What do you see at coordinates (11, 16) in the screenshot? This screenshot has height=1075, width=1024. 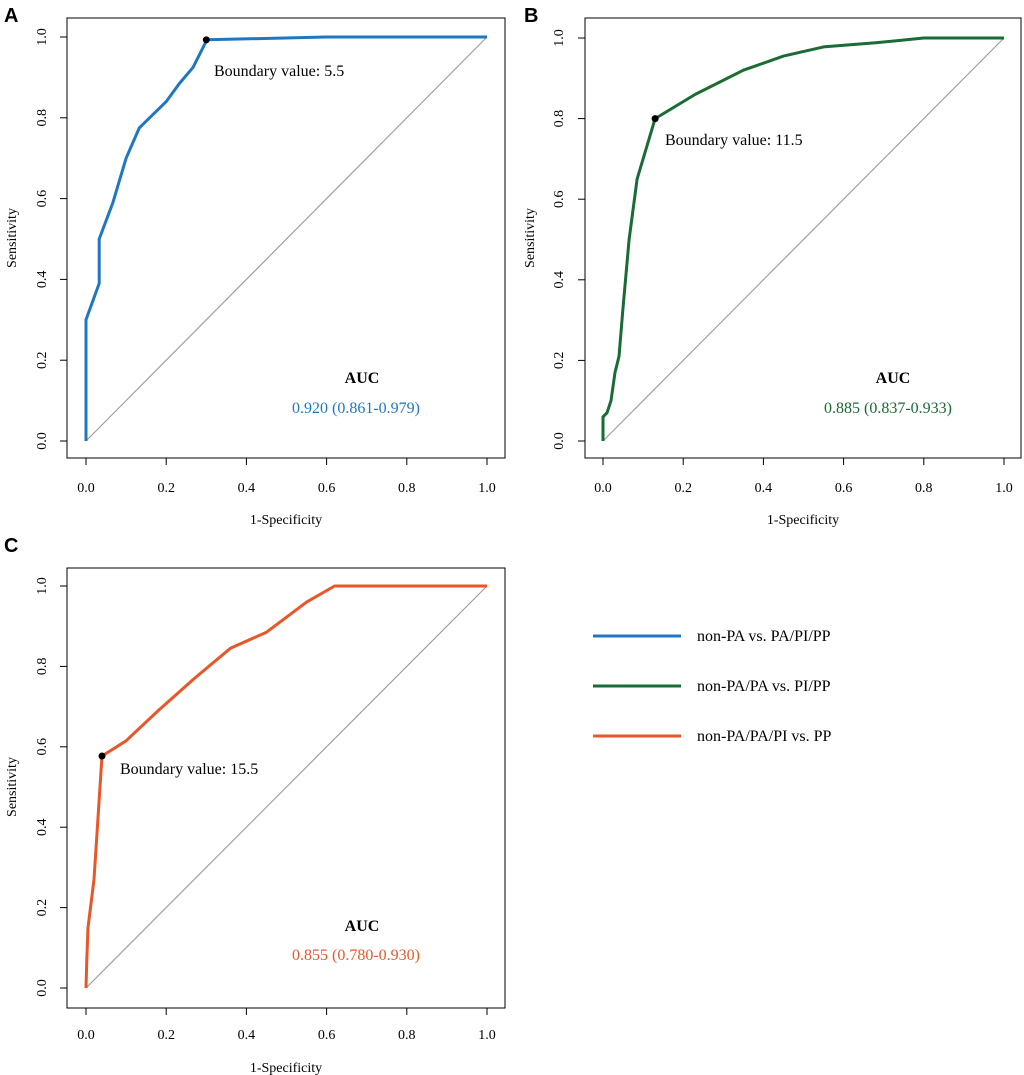 I see `panel-letter: A` at bounding box center [11, 16].